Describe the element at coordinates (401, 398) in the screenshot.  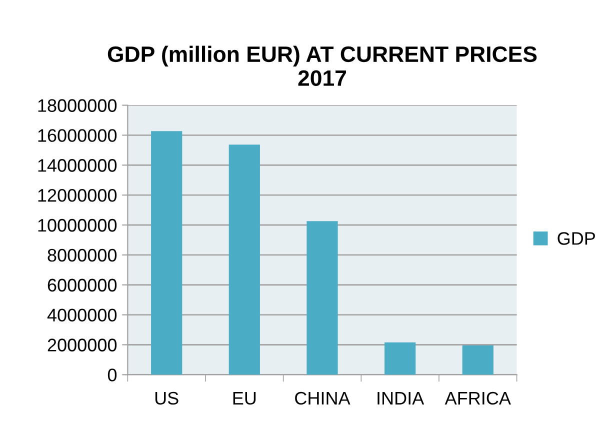
I see `x-tick-label: INDIA` at that location.